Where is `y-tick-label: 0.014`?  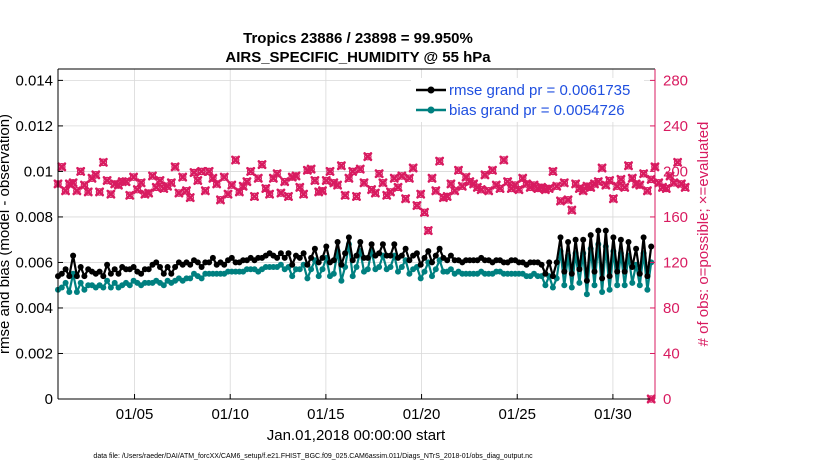 y-tick-label: 0.014 is located at coordinates (34, 80).